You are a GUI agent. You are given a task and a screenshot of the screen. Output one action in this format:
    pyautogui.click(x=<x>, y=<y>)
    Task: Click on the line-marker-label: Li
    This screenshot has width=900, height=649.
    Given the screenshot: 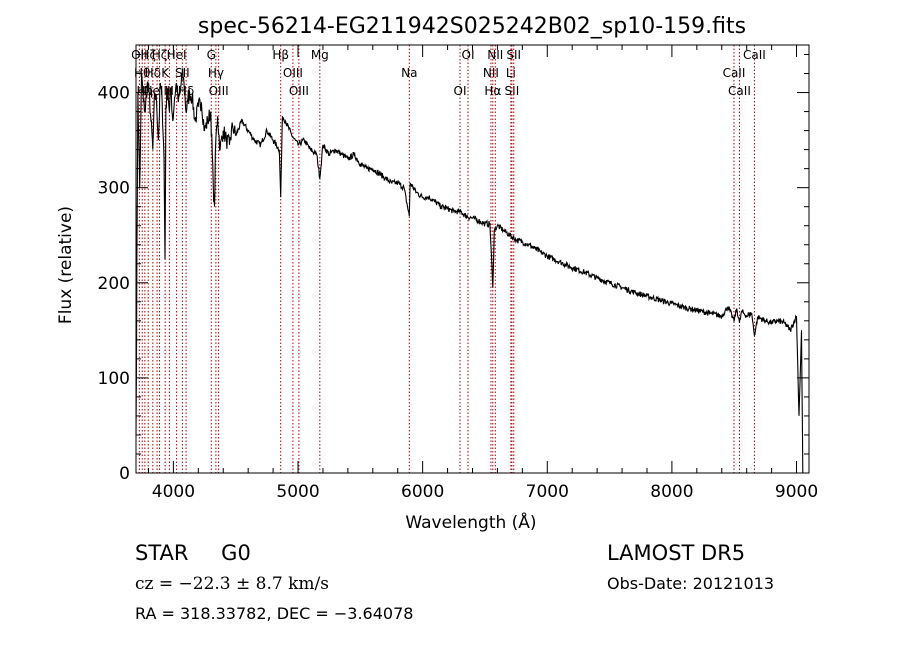 What is the action you would take?
    pyautogui.click(x=511, y=73)
    